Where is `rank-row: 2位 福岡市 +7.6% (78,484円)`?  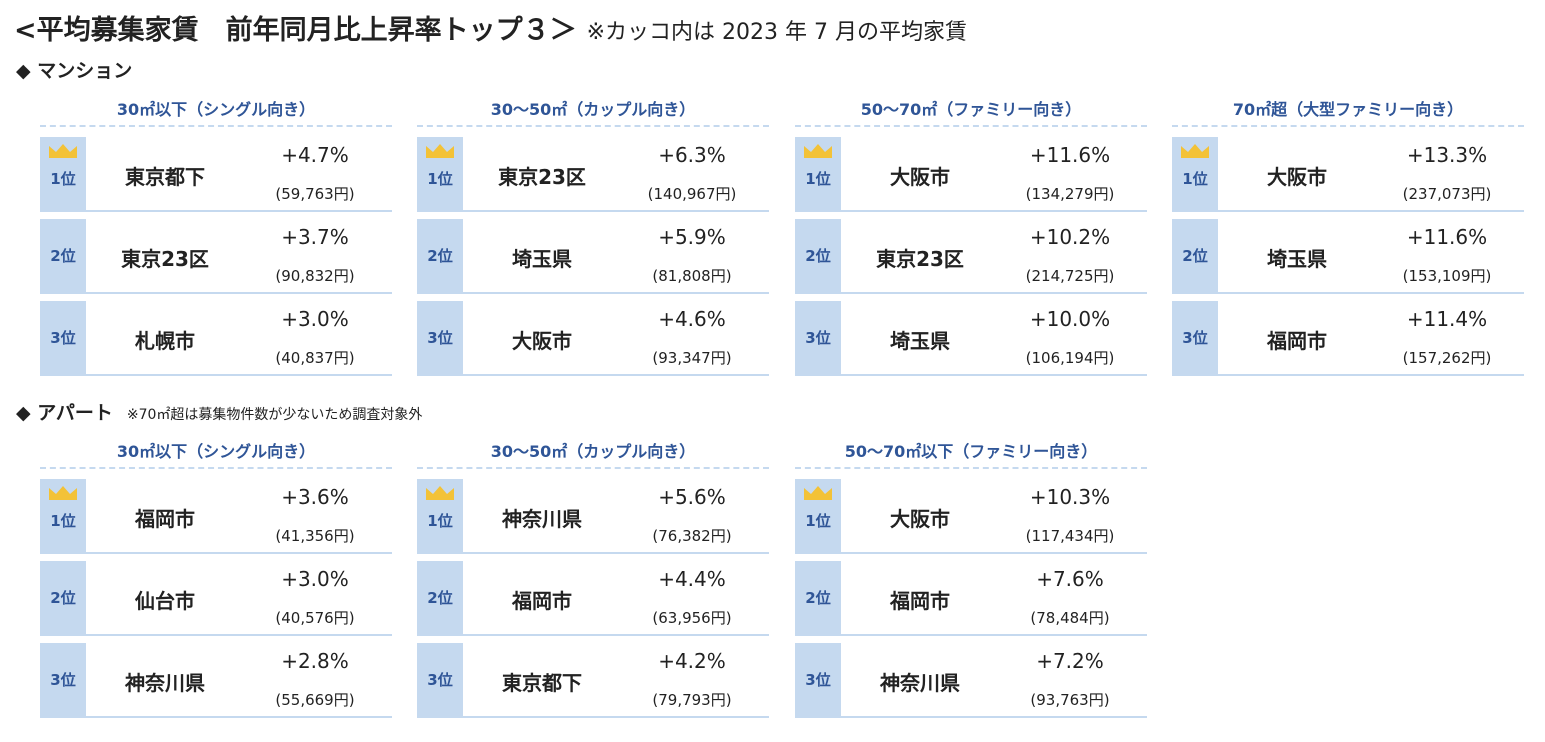 rank-row: 2位 福岡市 +7.6% (78,484円) is located at coordinates (971, 598).